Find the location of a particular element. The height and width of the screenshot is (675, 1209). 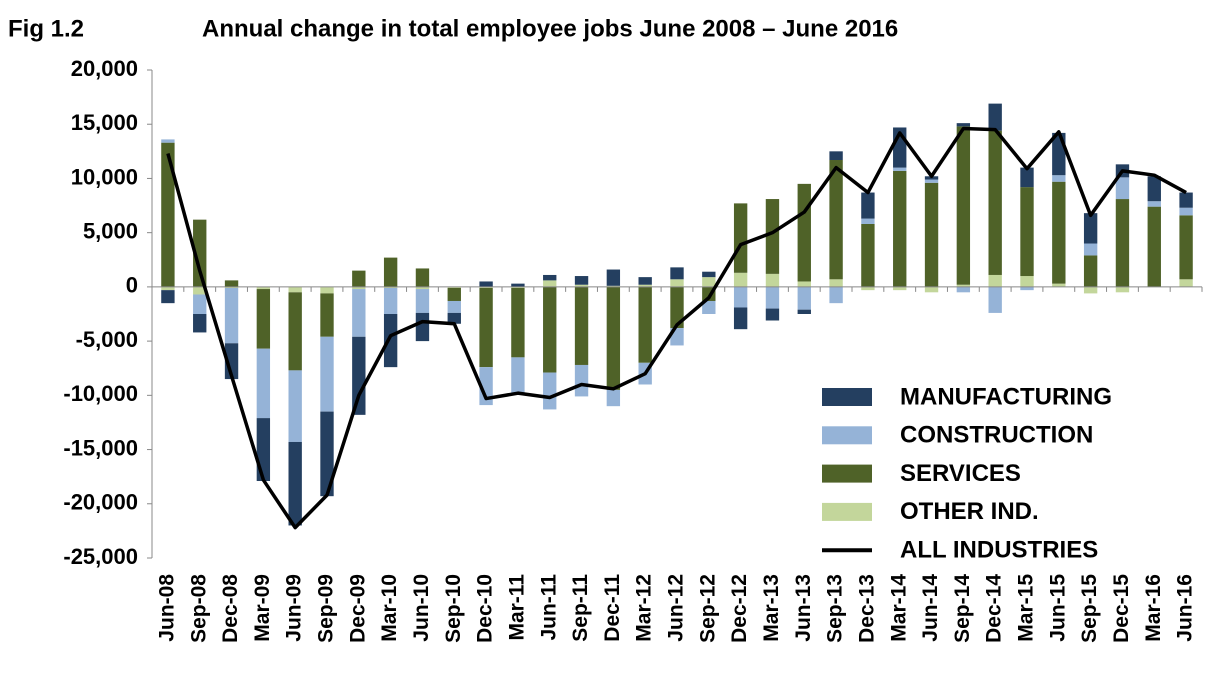

x-tick-label: Sep-12 is located at coordinates (707, 608).